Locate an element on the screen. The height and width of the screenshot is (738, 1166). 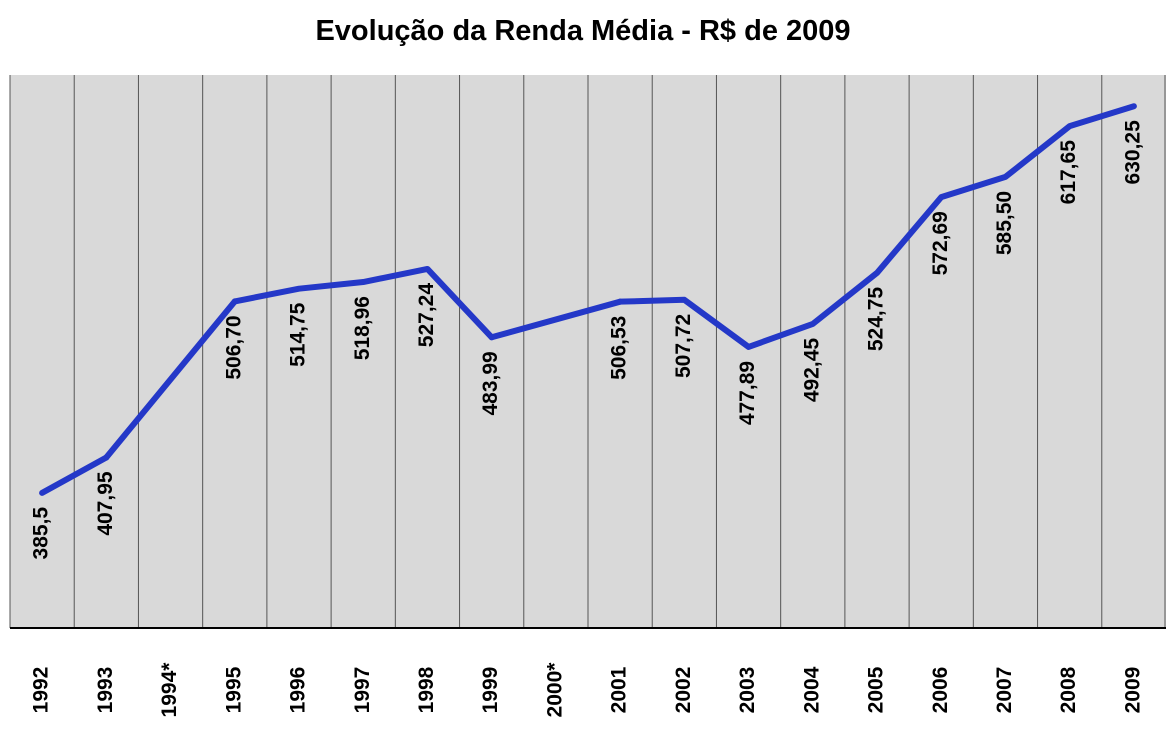
x-tick-label: 2005 is located at coordinates (876, 689).